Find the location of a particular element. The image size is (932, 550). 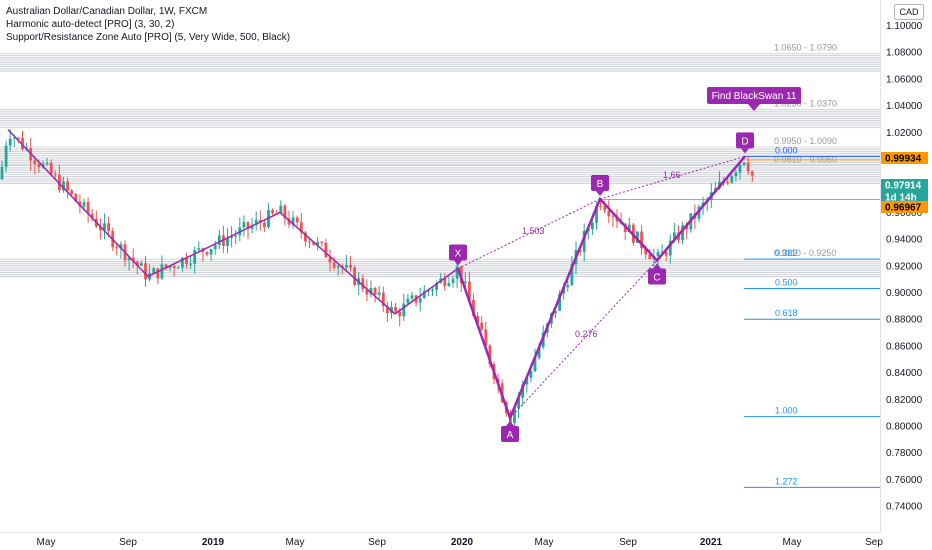

pattern-point-x: X is located at coordinates (458, 255).